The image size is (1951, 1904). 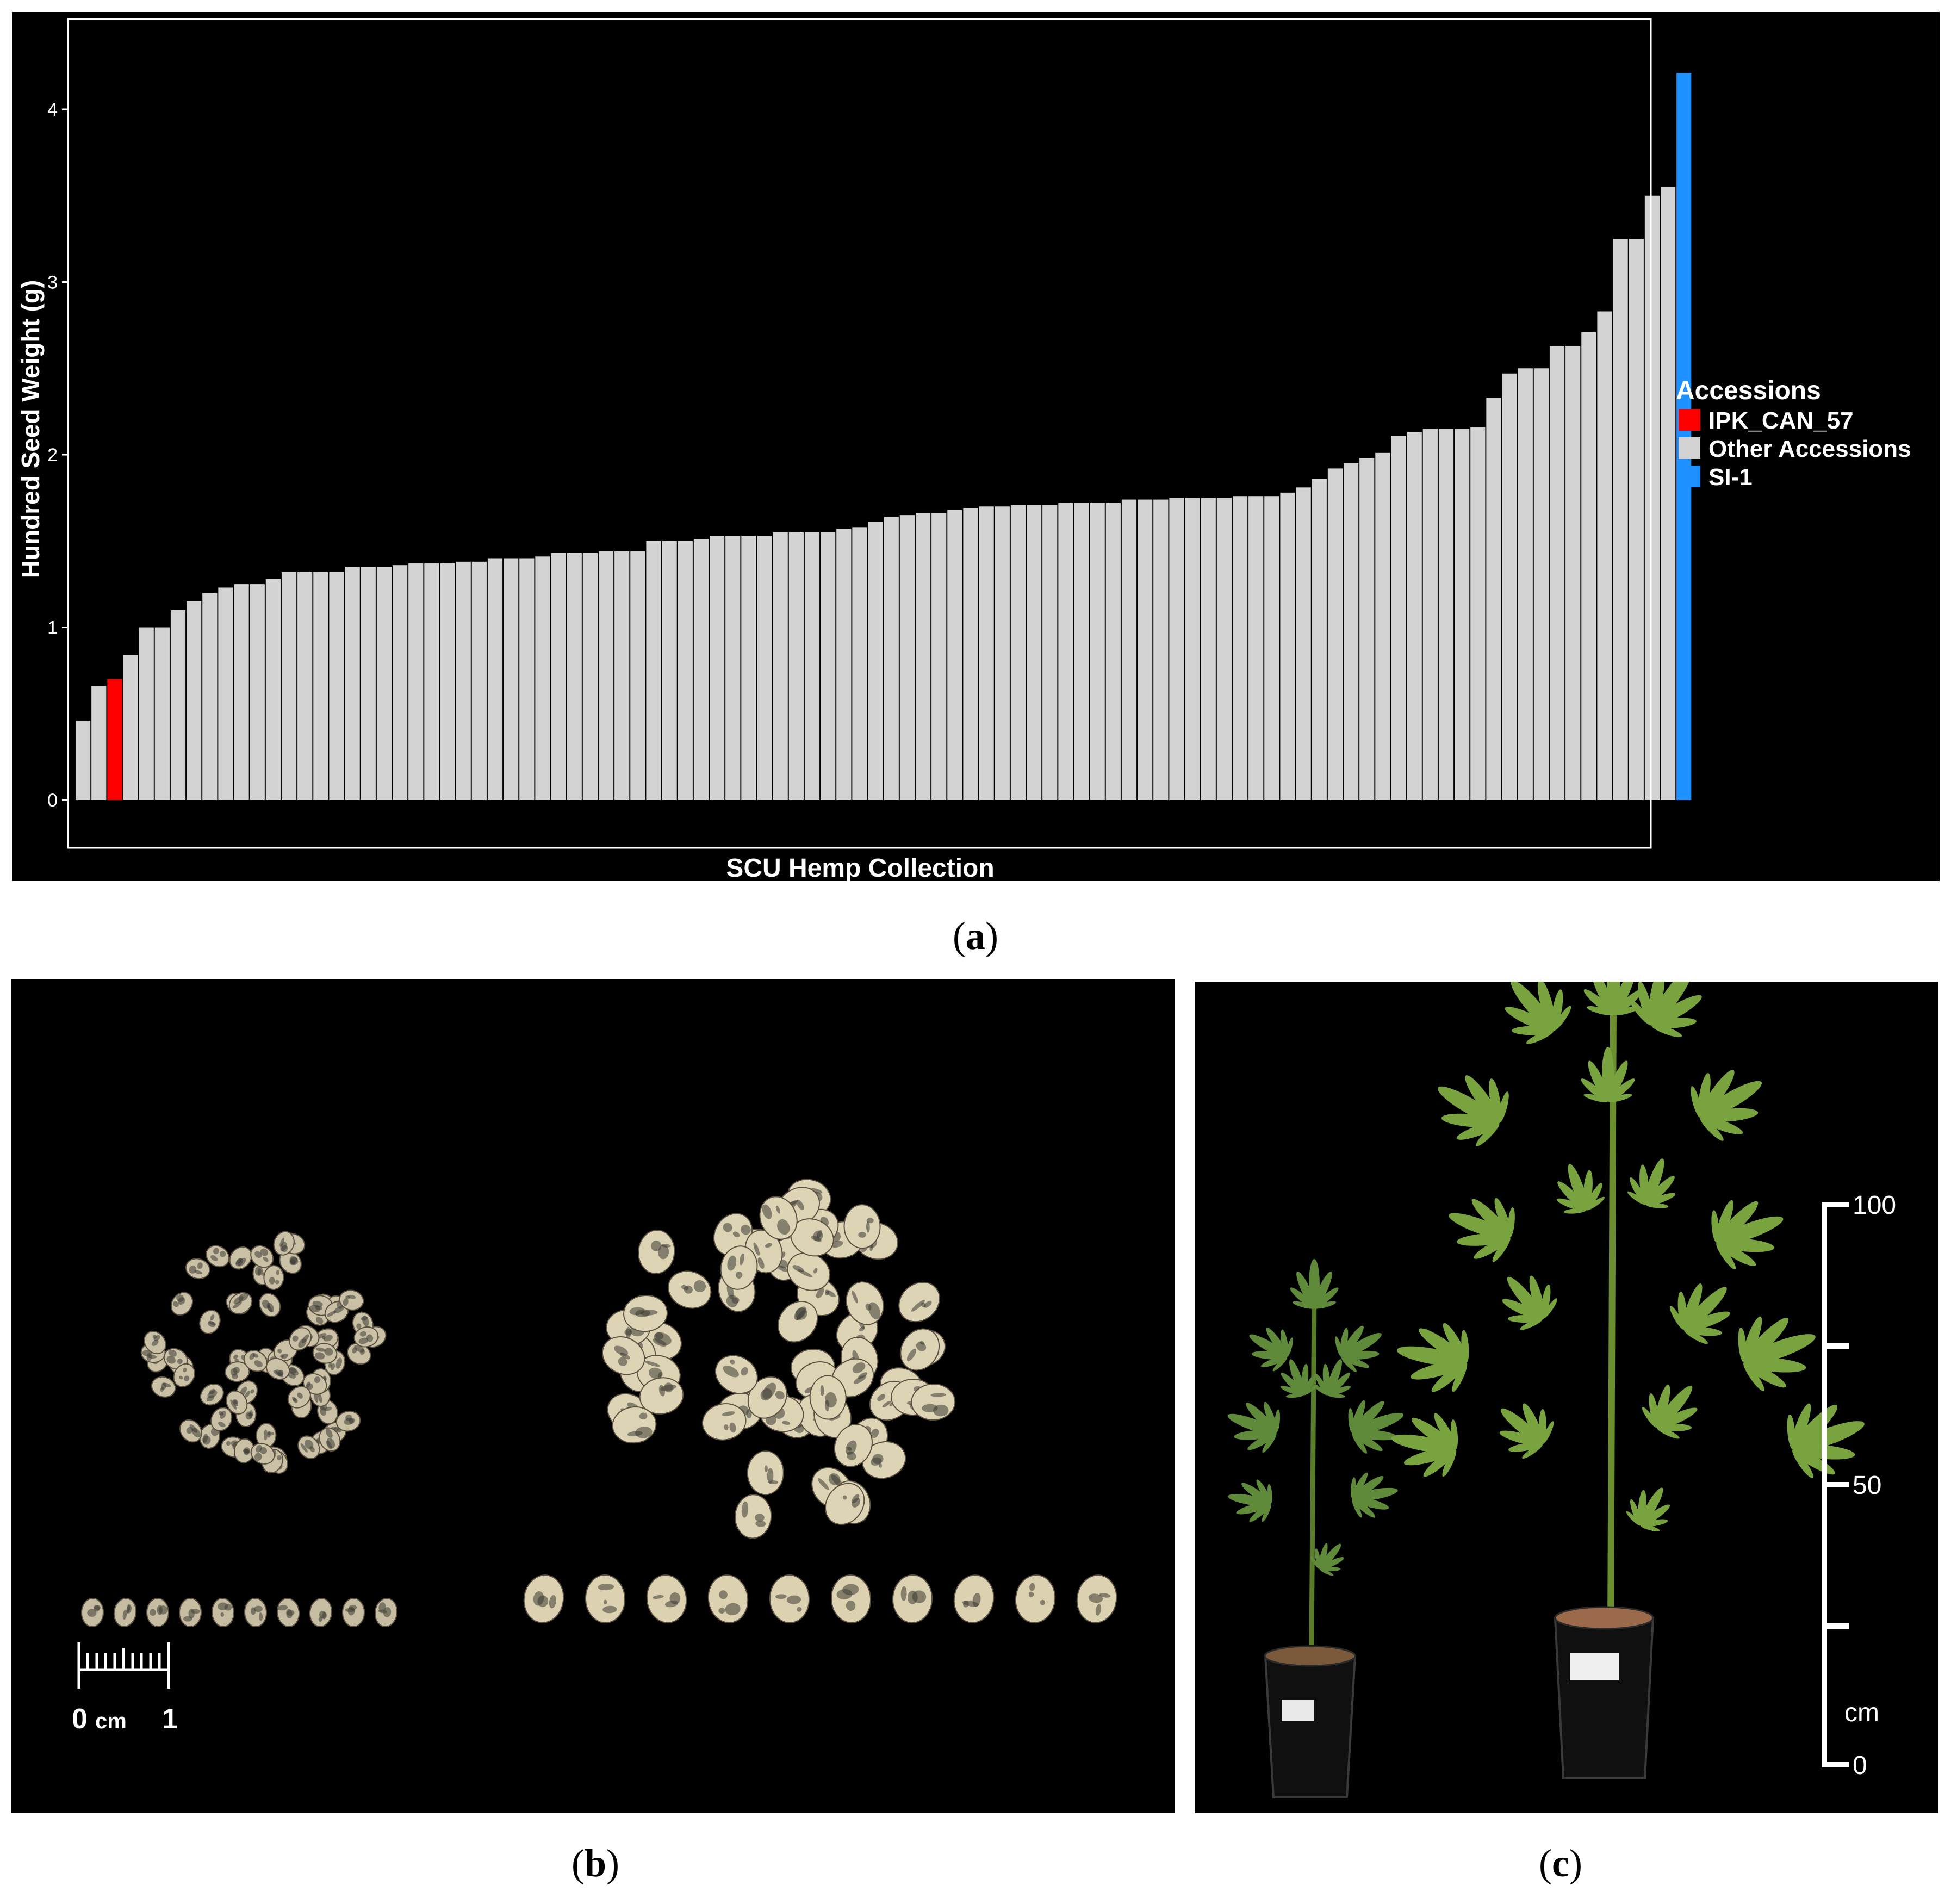 I want to click on legend-label-ipk-can-57: IPK_CAN_57, so click(x=1781, y=420).